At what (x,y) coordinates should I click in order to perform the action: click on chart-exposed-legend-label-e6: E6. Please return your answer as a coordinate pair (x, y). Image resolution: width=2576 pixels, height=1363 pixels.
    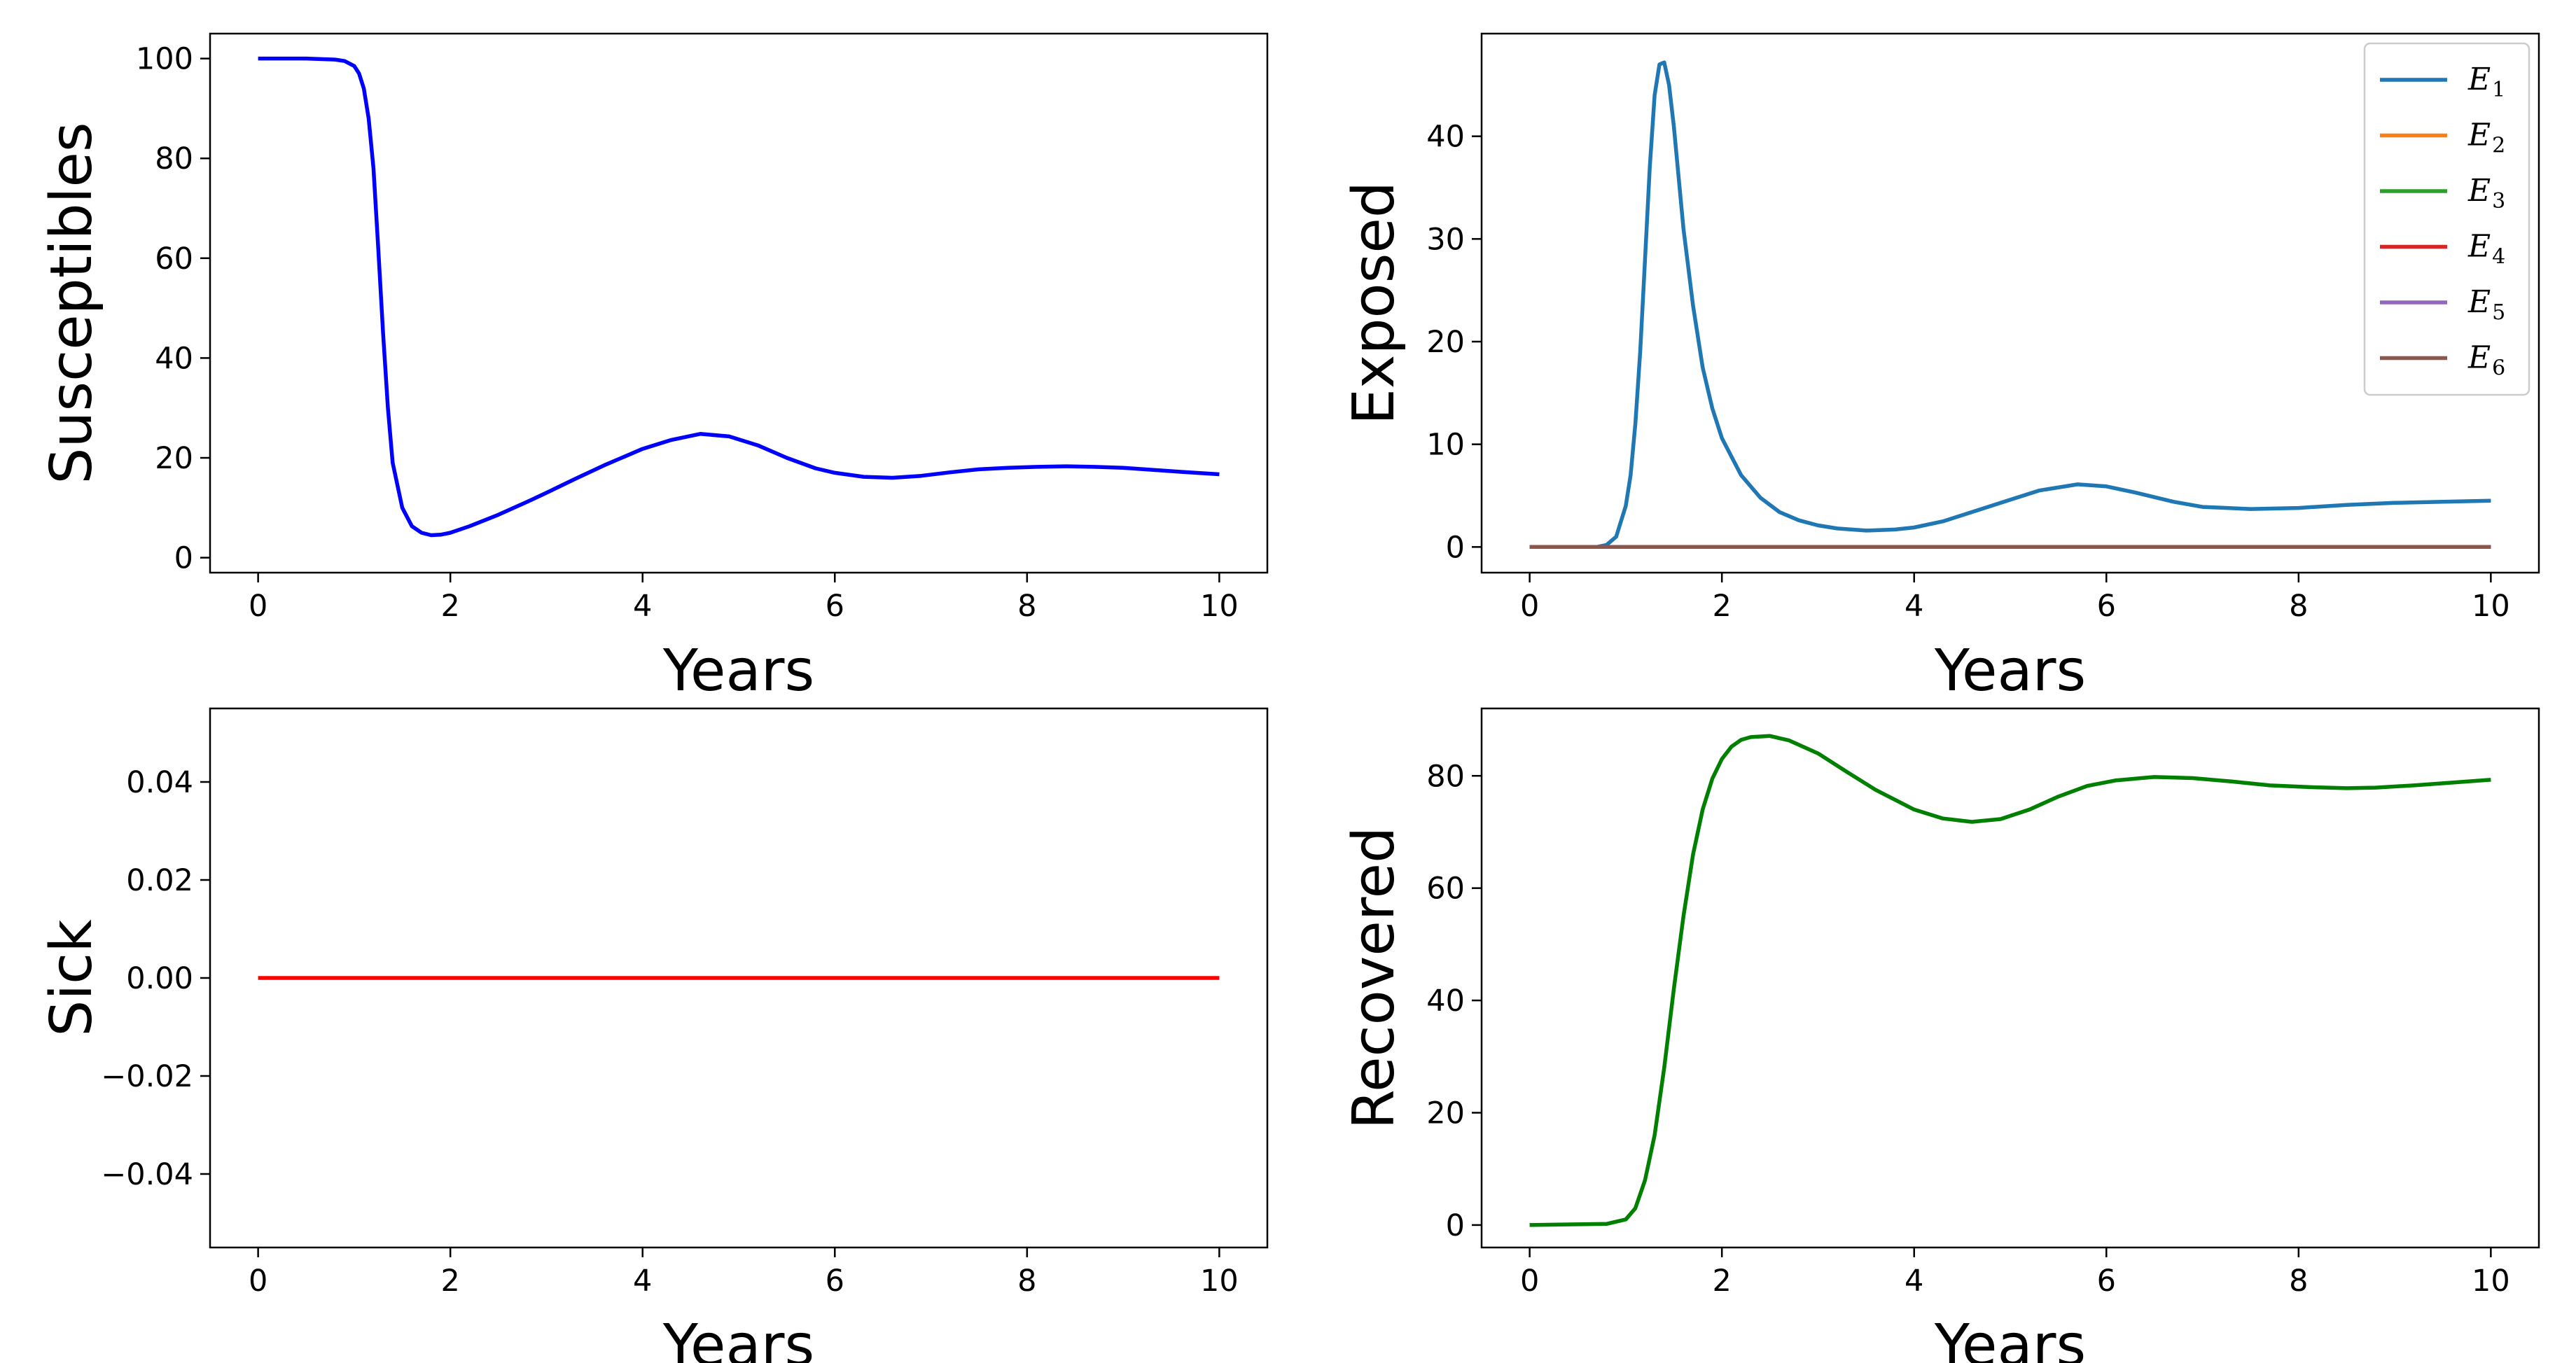
    Looking at the image, I should click on (2486, 360).